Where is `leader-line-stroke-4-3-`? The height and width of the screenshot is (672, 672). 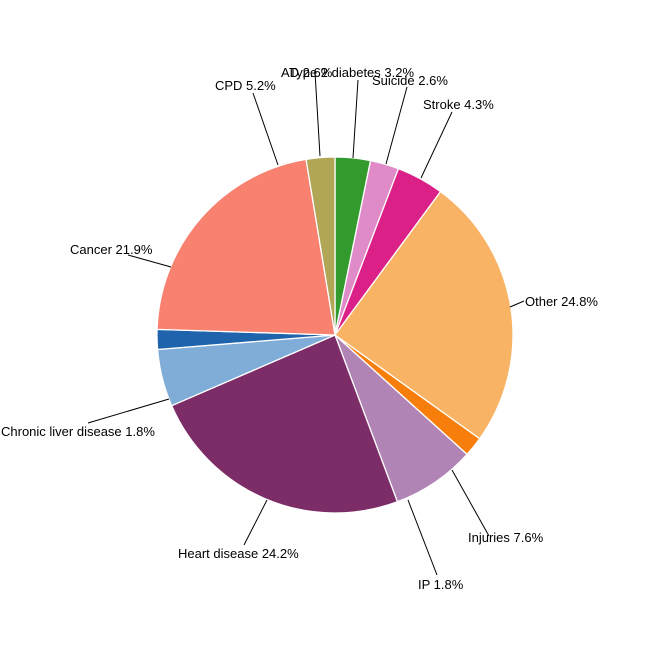
leader-line-stroke-4-3- is located at coordinates (436, 145).